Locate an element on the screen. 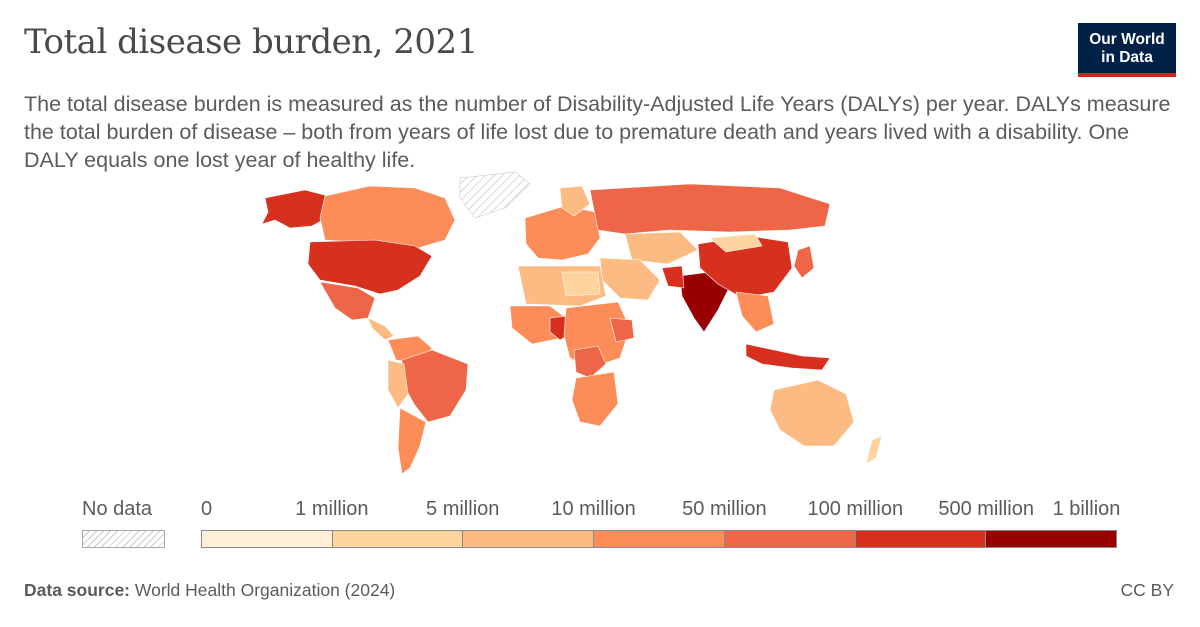 Image resolution: width=1200 pixels, height=627 pixels. region-canada is located at coordinates (387, 217).